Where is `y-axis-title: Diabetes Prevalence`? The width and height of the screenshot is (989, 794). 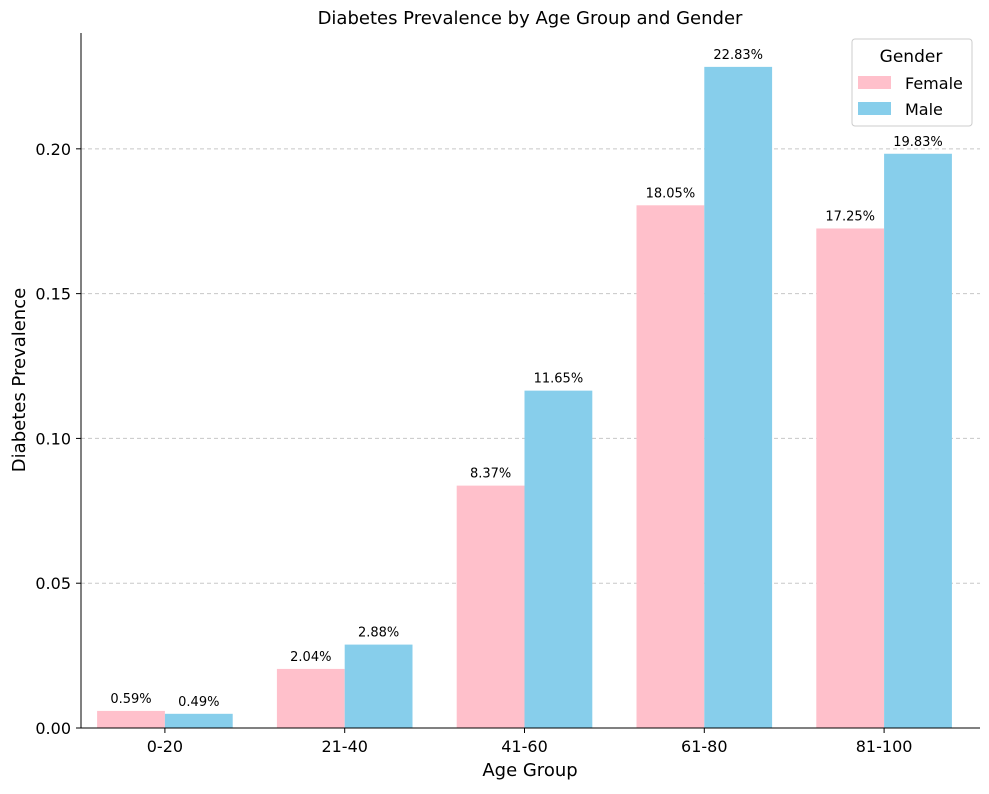
y-axis-title: Diabetes Prevalence is located at coordinates (19, 380).